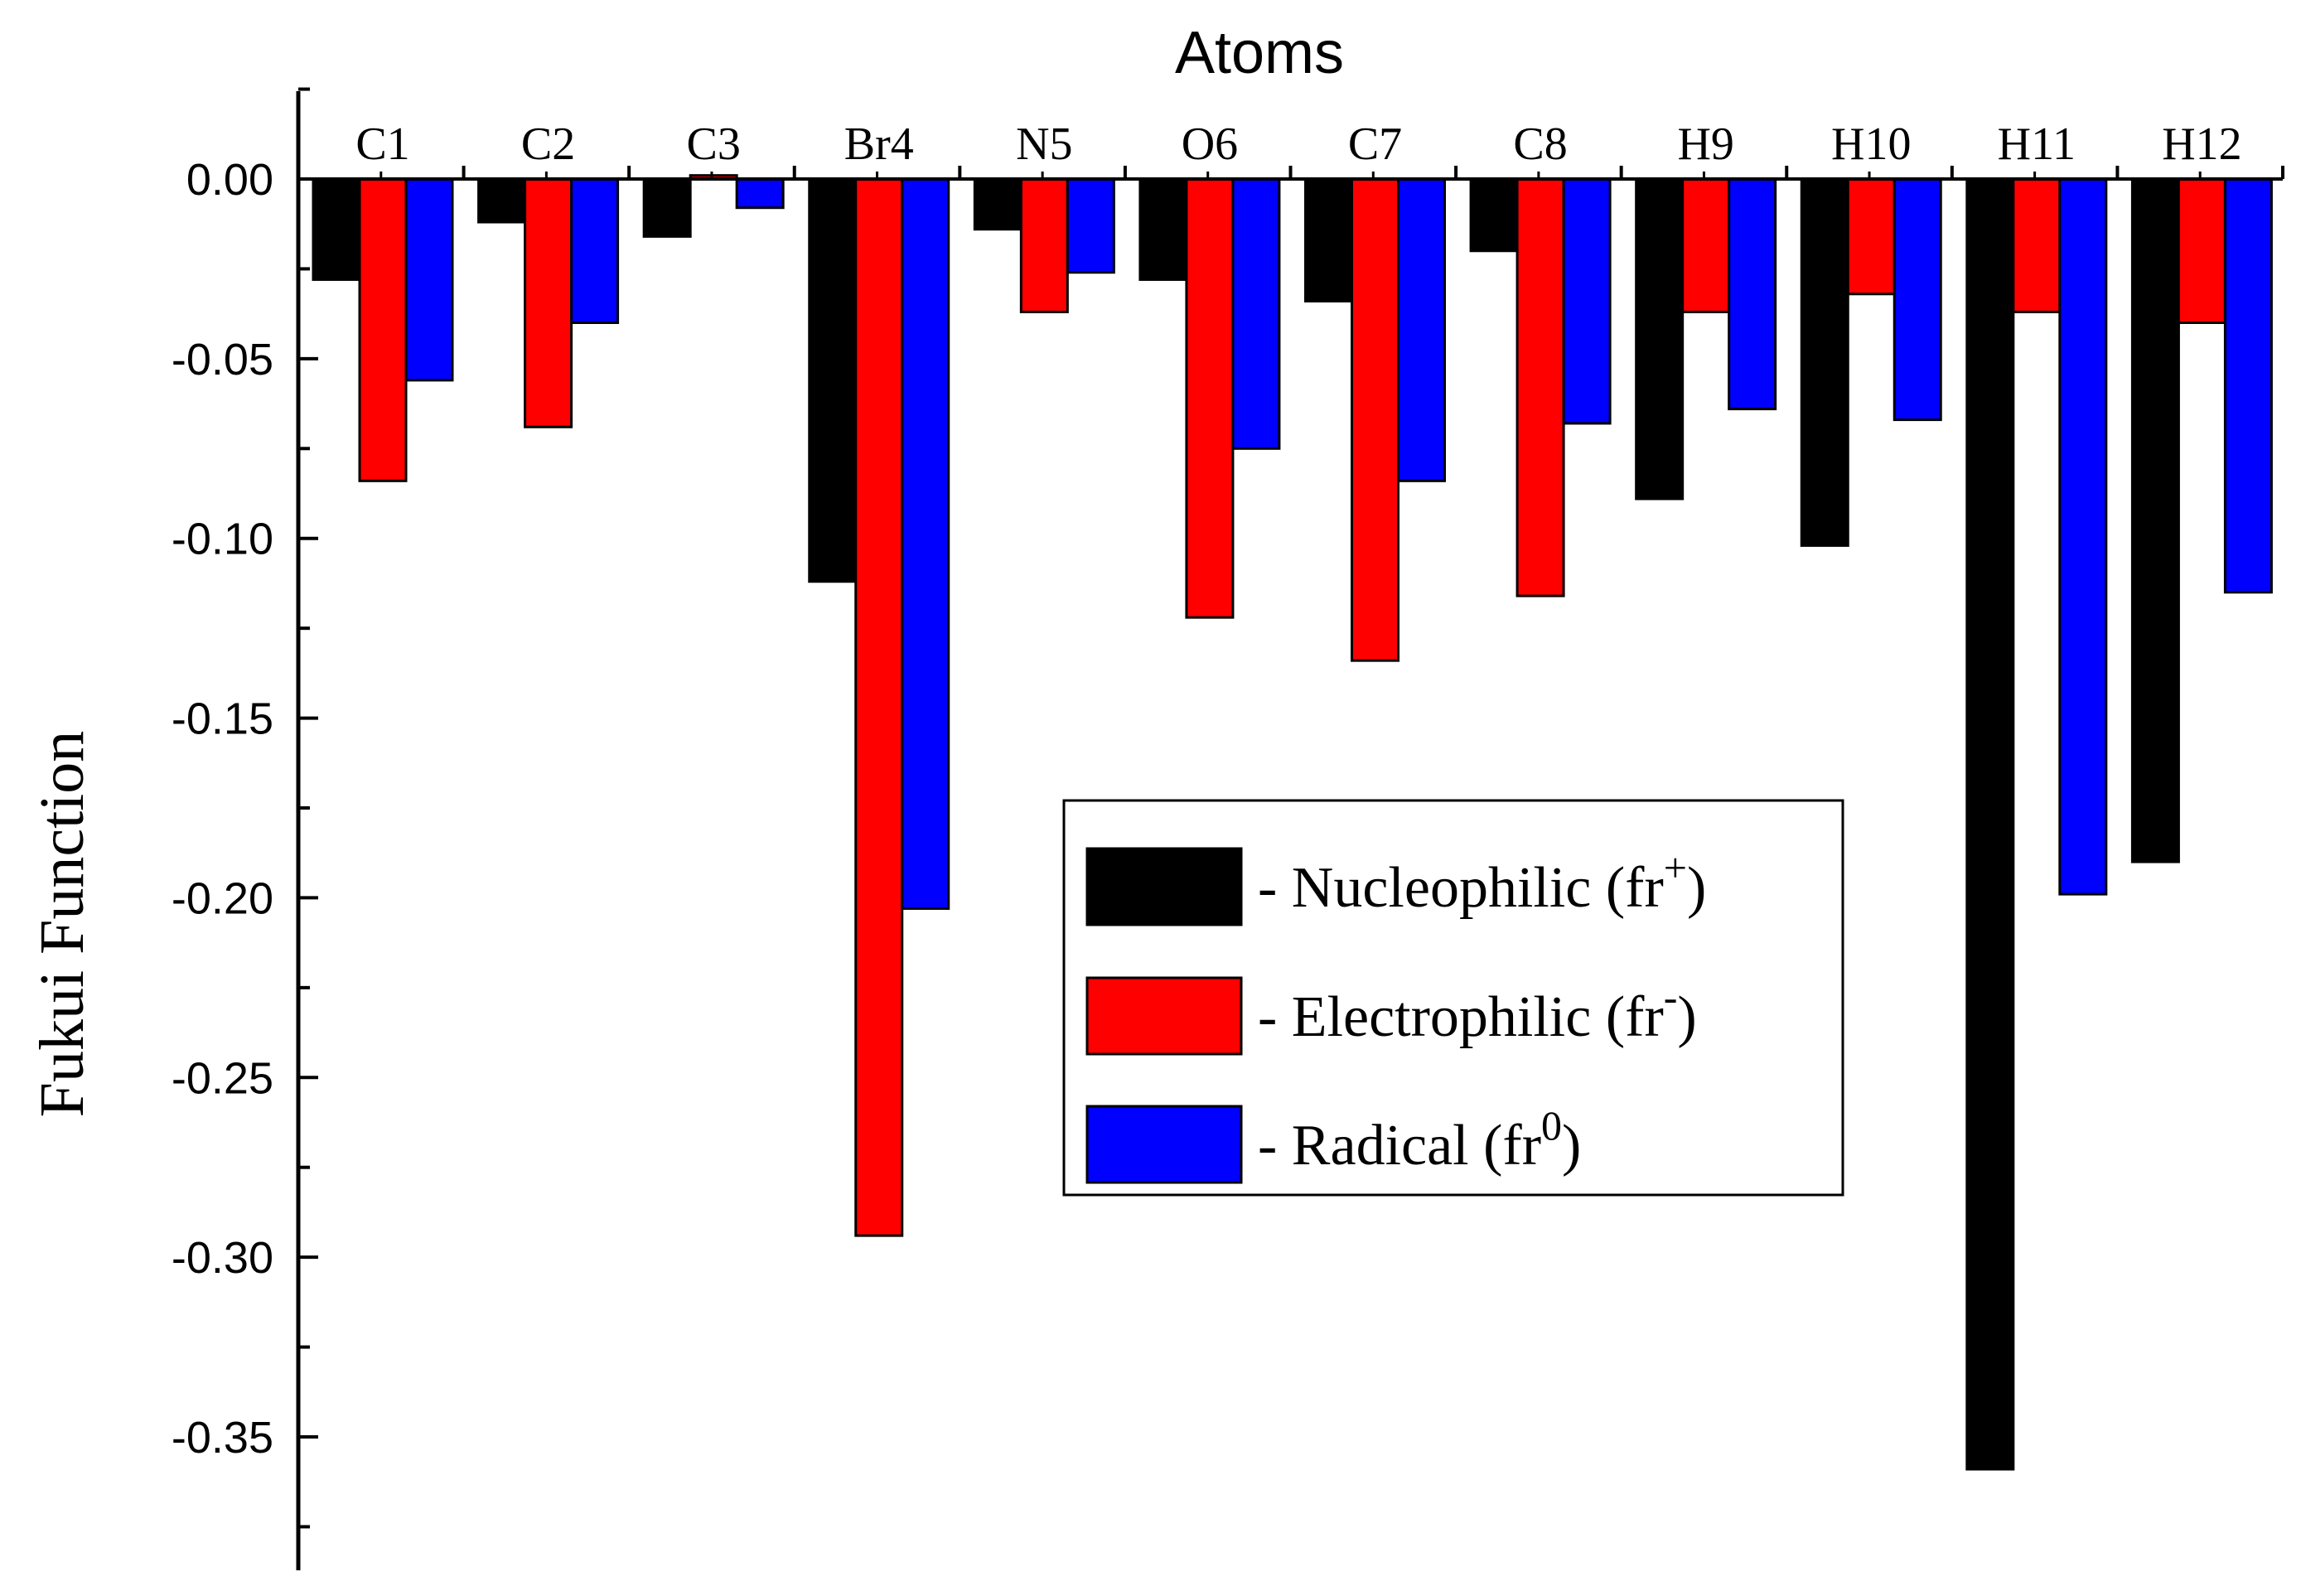 This screenshot has width=2301, height=1596. I want to click on bar-radical-h11, so click(2083, 536).